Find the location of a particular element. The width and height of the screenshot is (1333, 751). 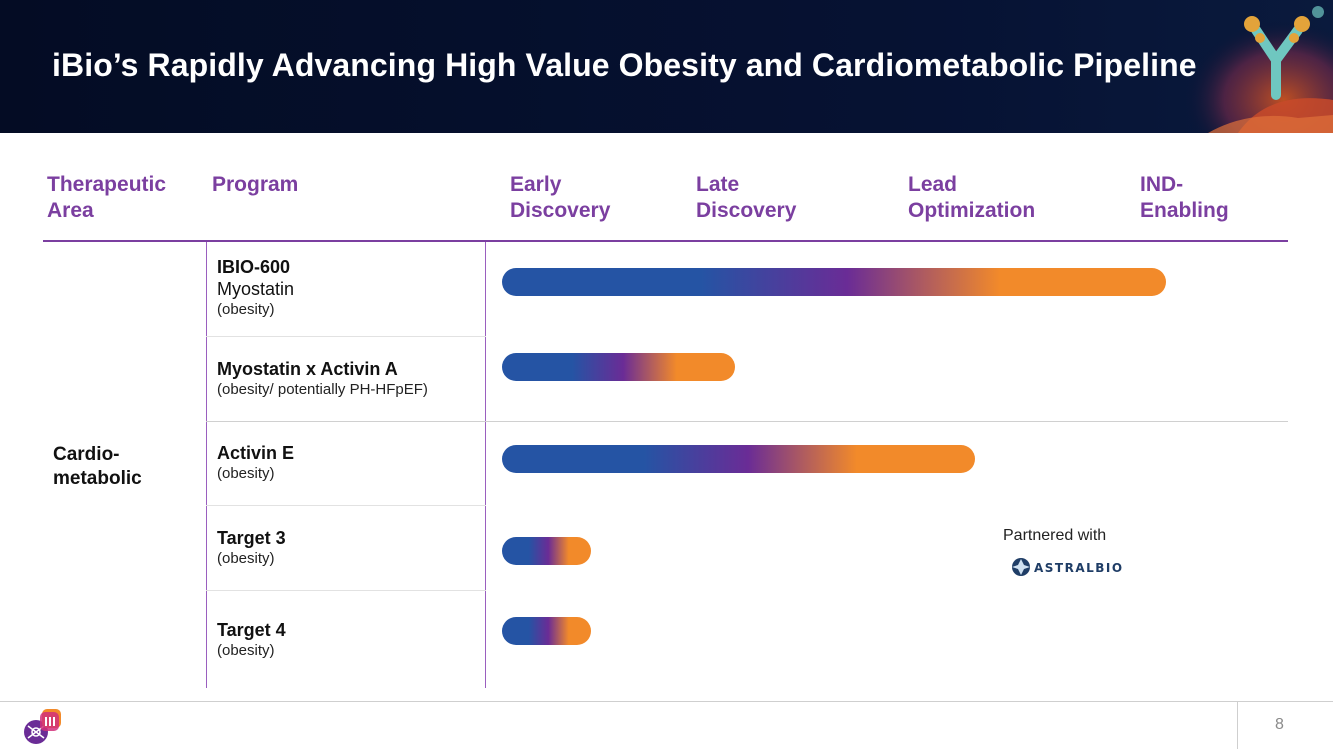

program-target-3: Target 3 (obesity) is located at coordinates (251, 548).